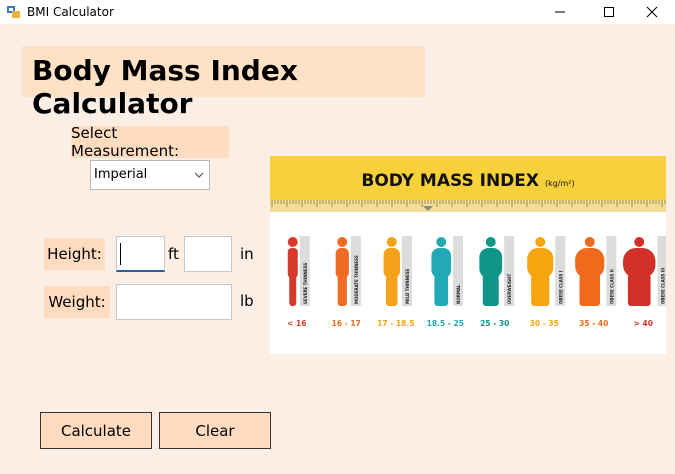  I want to click on close-icon, so click(652, 12).